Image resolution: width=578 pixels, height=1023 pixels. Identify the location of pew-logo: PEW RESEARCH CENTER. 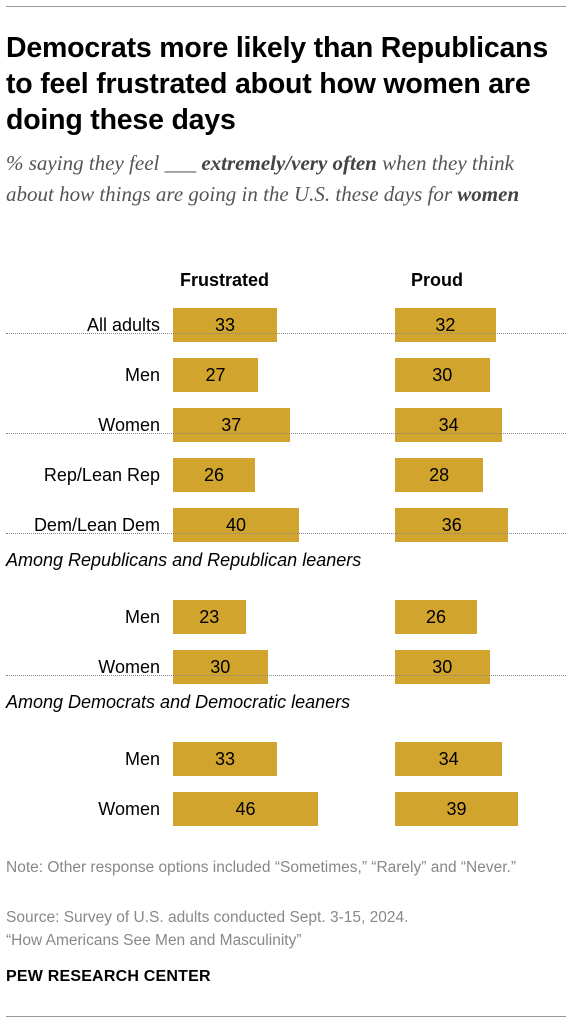
(108, 976).